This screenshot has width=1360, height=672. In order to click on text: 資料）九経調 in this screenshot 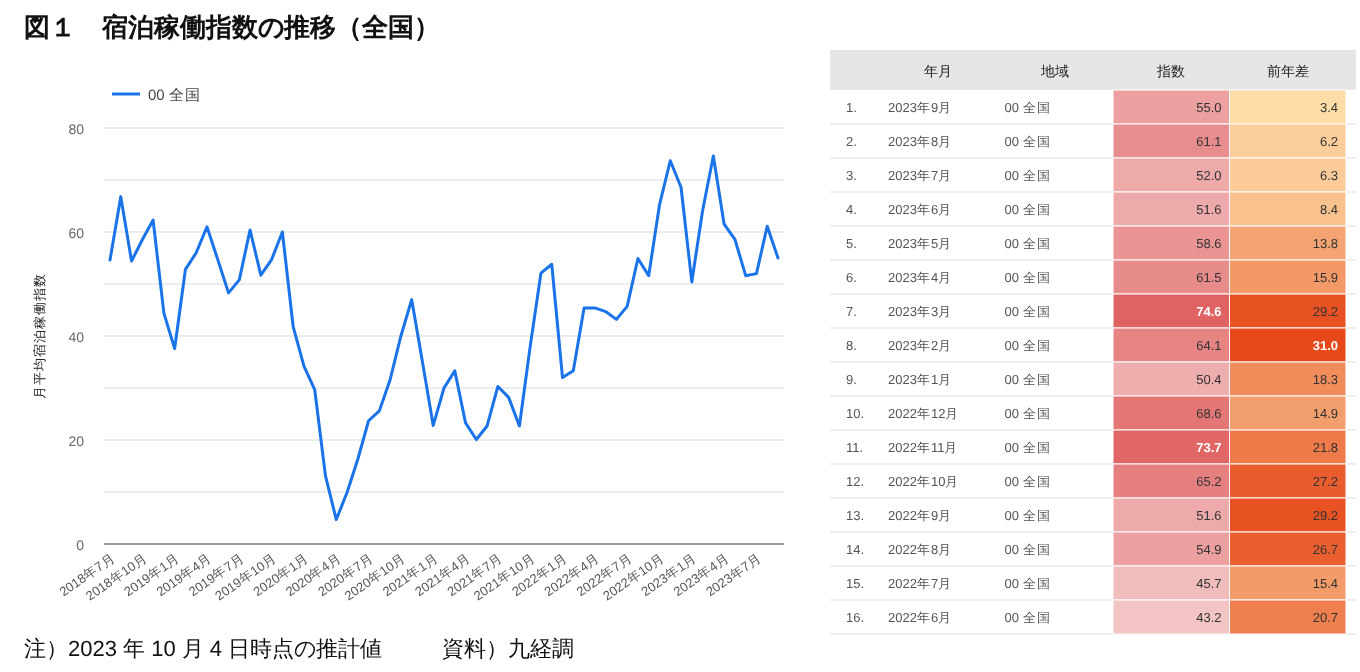, I will do `click(508, 649)`.